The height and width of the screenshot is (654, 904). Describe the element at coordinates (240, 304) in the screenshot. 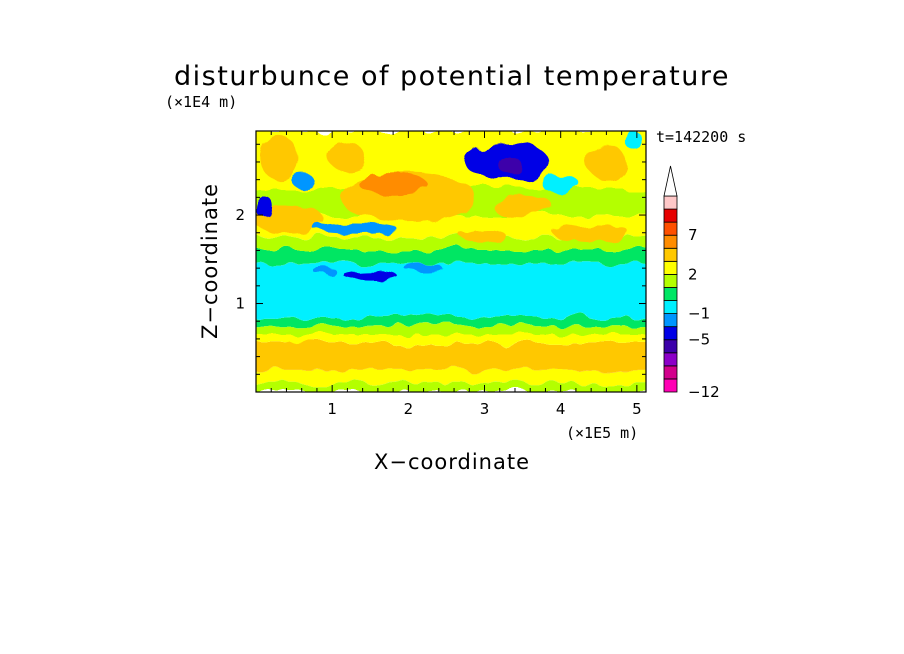

I see `y-tick-label: 1` at that location.